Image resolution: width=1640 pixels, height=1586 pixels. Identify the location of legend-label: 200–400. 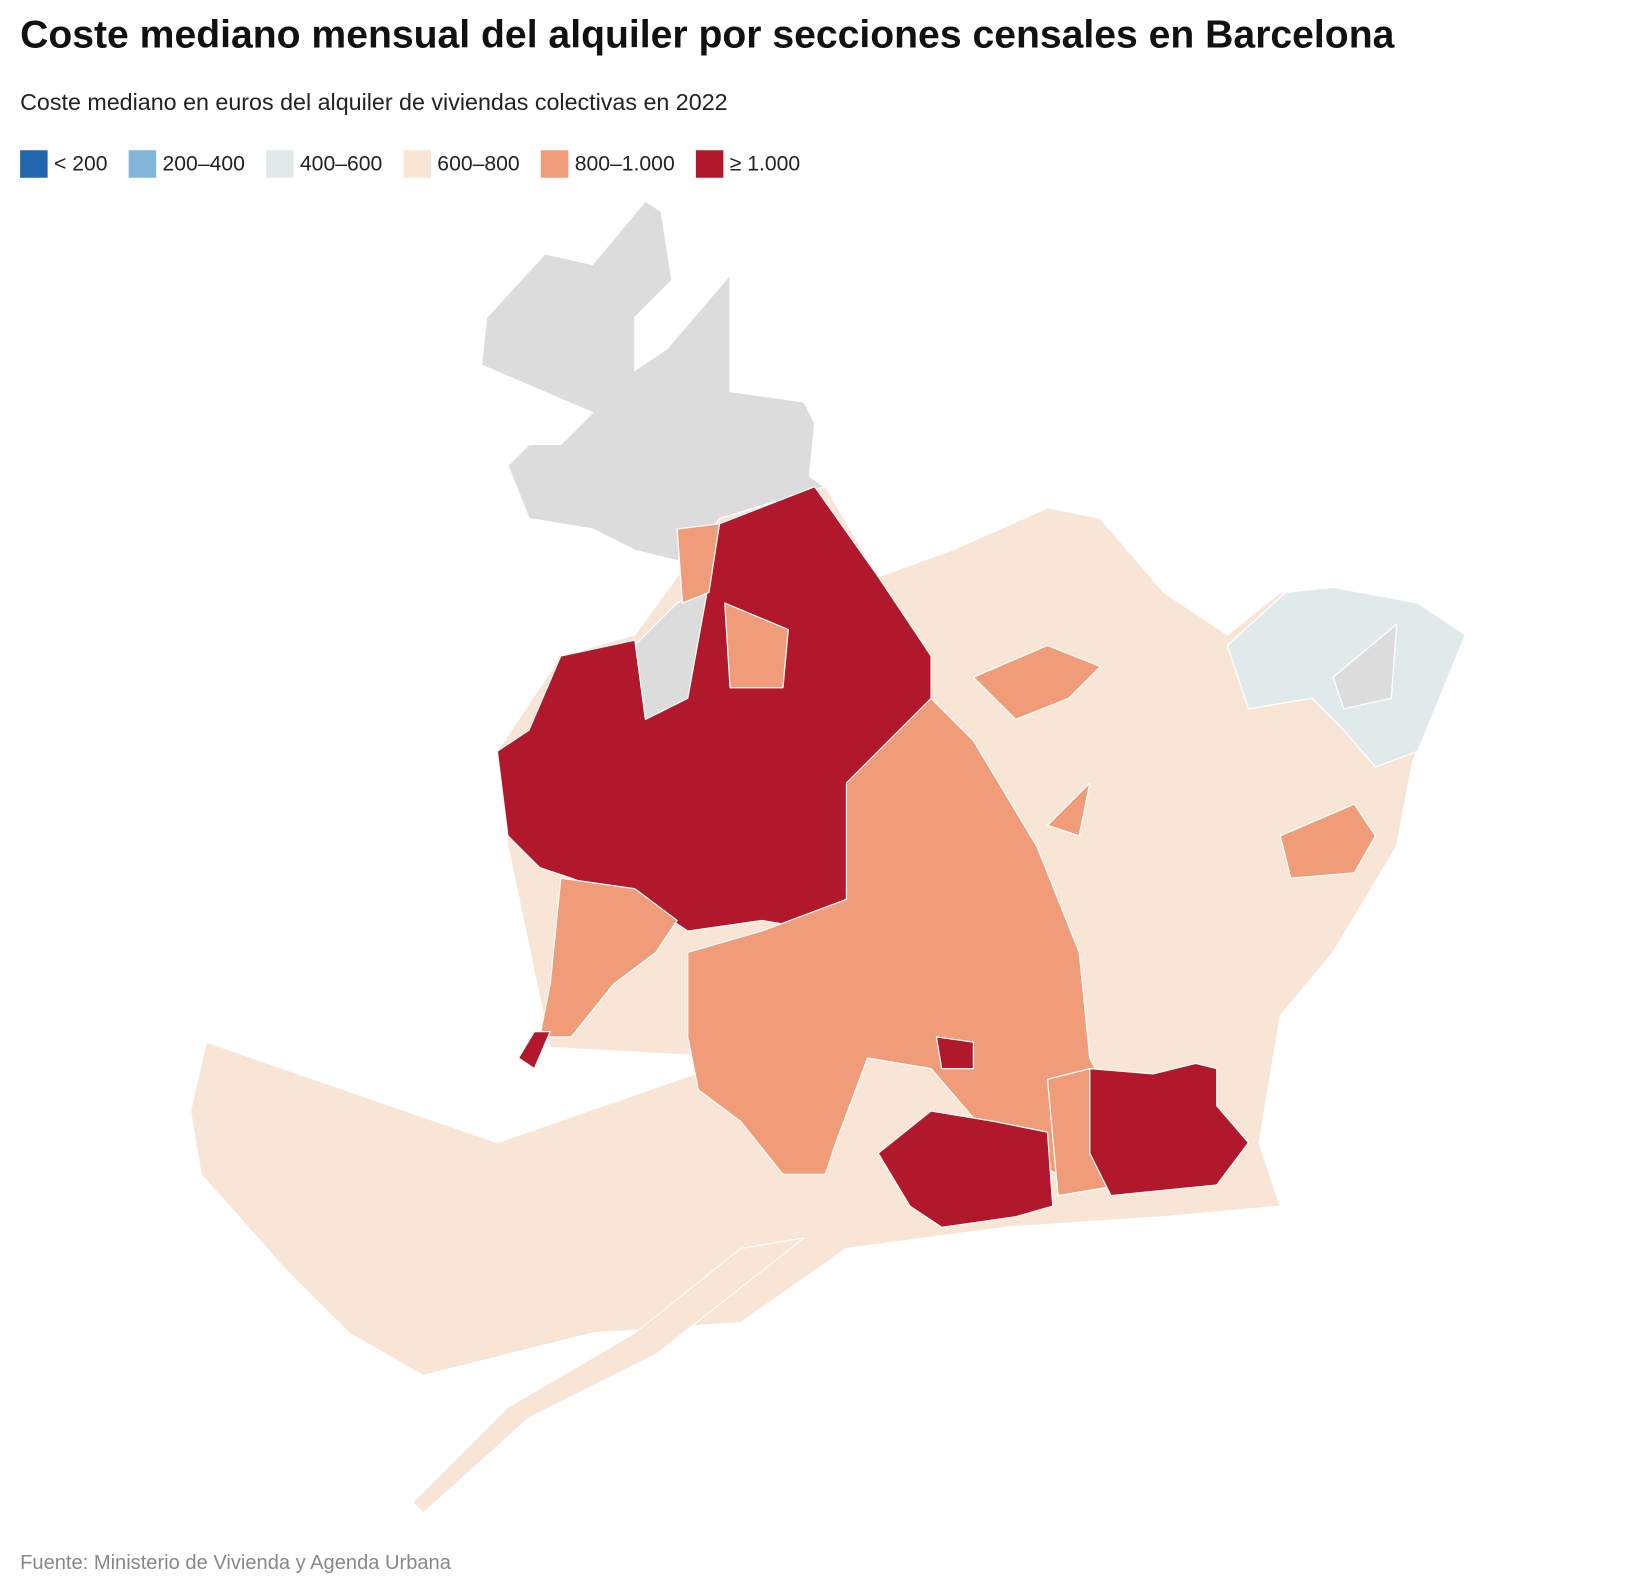
(204, 163).